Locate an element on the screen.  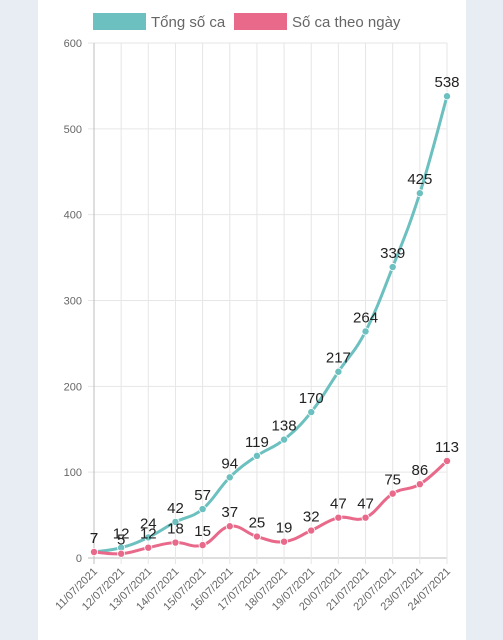
data-label: 19 is located at coordinates (284, 528).